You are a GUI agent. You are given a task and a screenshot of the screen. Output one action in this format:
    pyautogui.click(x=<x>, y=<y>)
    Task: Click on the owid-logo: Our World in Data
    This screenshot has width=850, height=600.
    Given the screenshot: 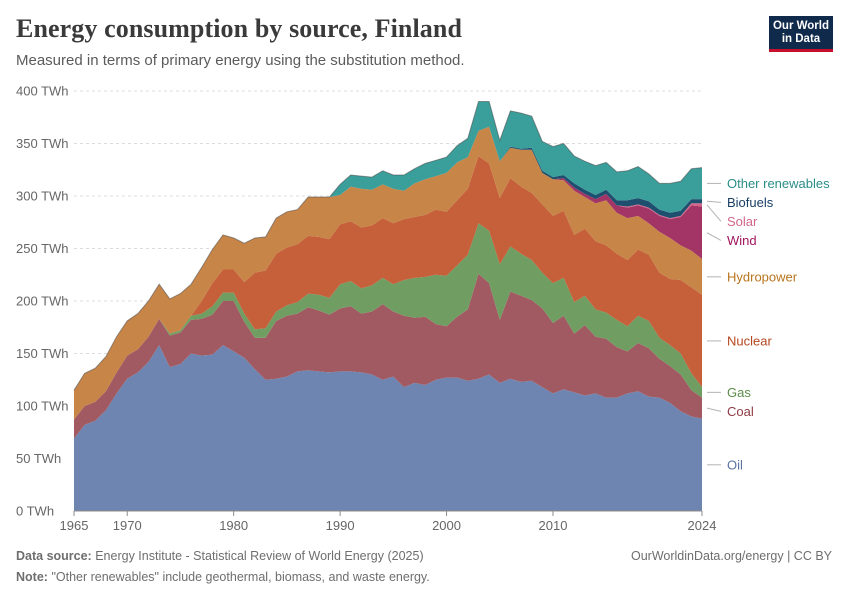 What is the action you would take?
    pyautogui.click(x=801, y=34)
    